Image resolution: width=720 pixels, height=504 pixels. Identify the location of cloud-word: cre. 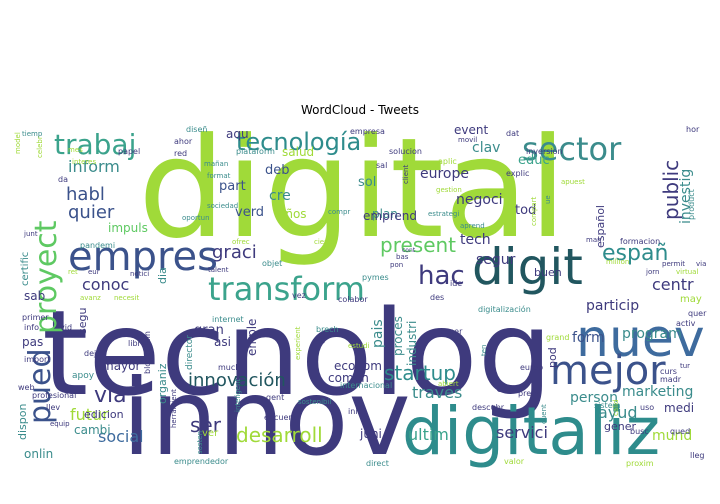
(280, 196).